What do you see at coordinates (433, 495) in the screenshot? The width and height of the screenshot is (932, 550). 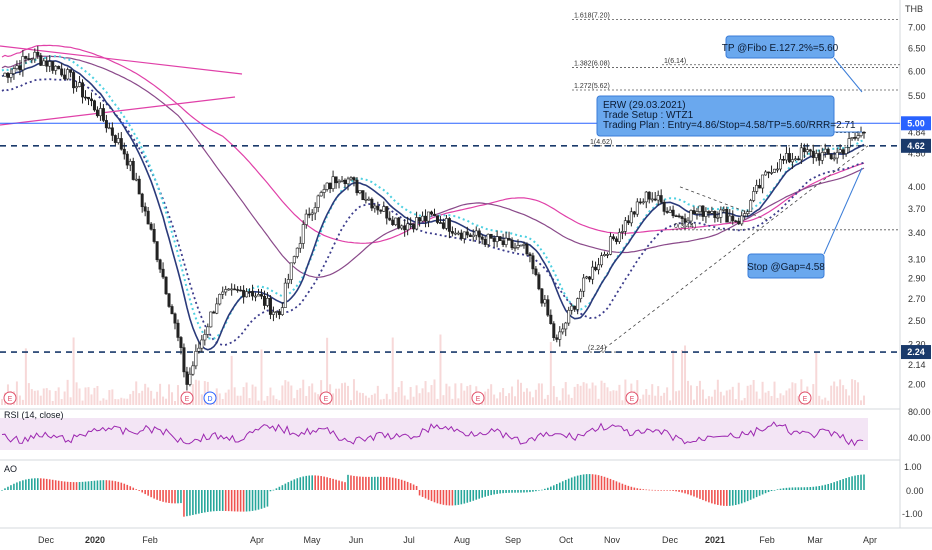 I see `ao-histogram` at bounding box center [433, 495].